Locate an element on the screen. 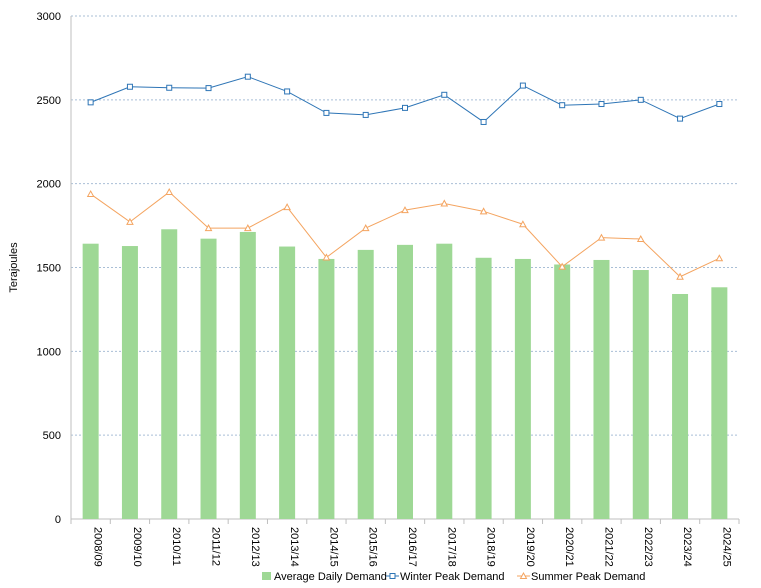 Image resolution: width=761 pixels, height=588 pixels. x-tick-label: 2022/23 is located at coordinates (648, 547).